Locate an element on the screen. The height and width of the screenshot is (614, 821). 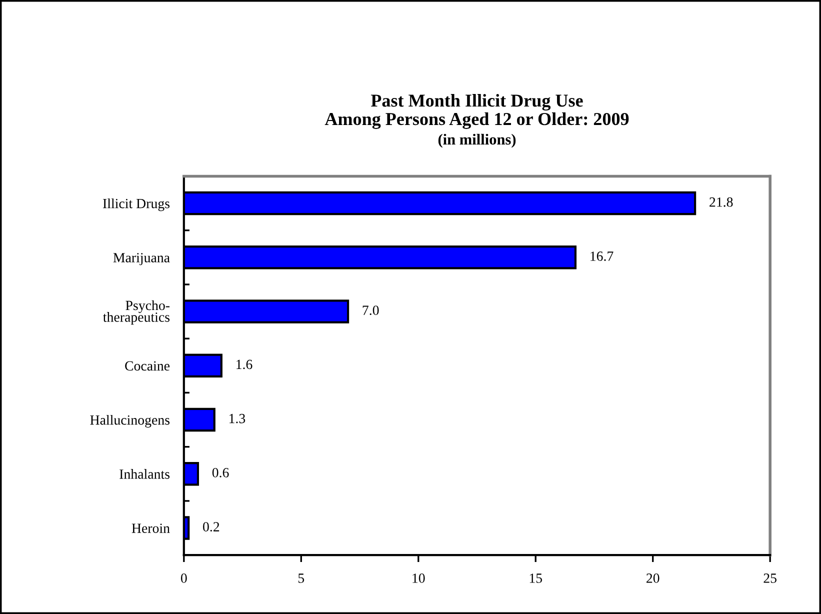
x-tick-label: 10 is located at coordinates (418, 578).